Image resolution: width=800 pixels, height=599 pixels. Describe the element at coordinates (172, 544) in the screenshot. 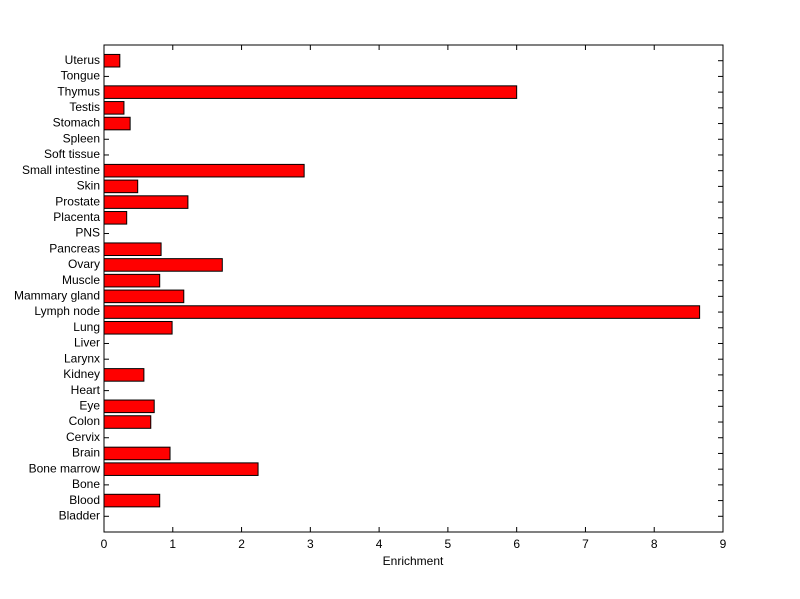

I see `x-tick-label: 1` at that location.